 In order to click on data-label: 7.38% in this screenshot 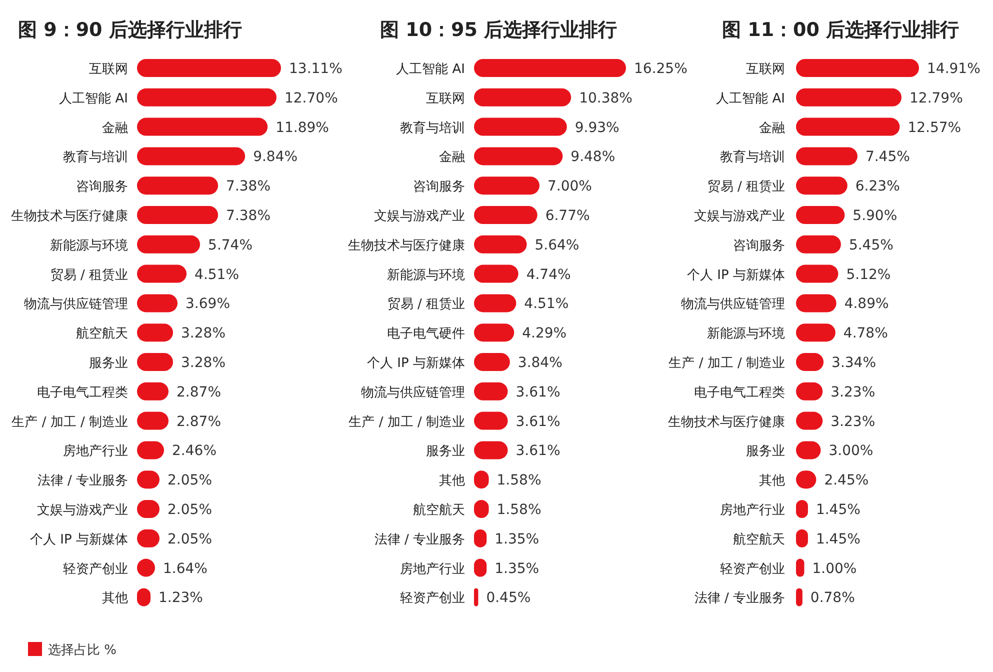, I will do `click(248, 216)`.